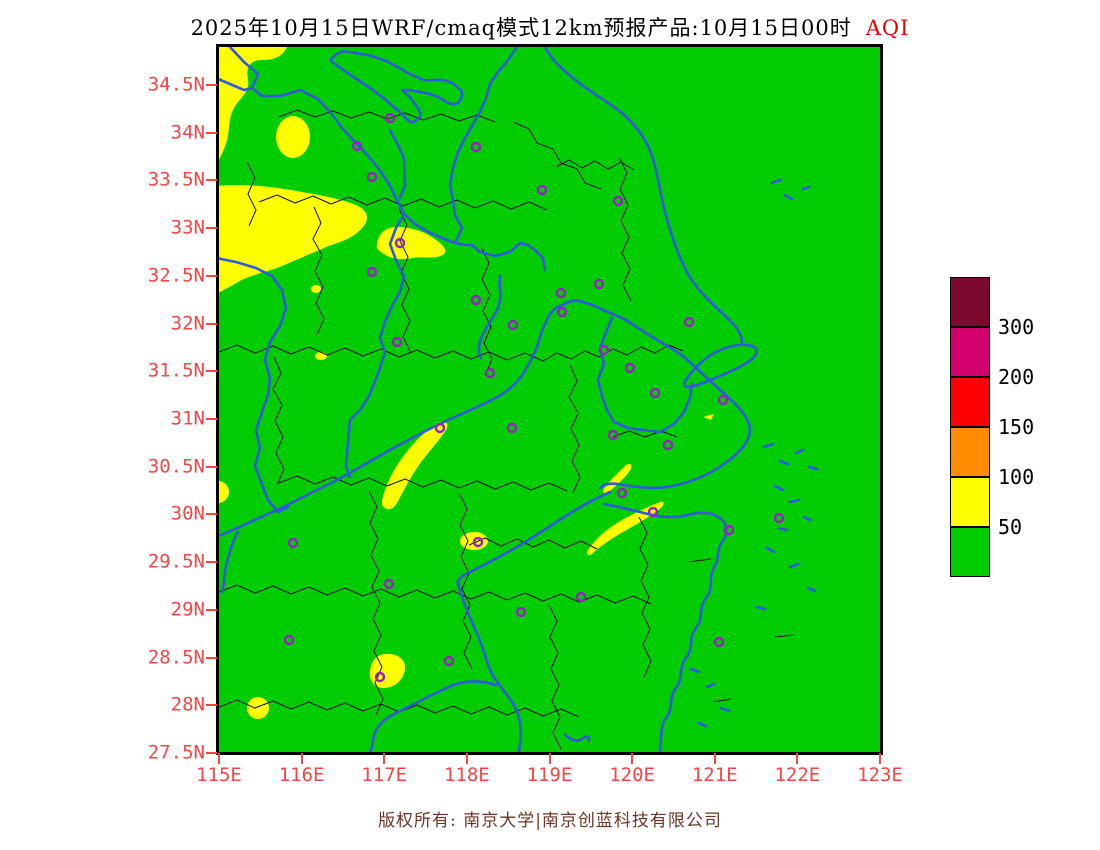  I want to click on lat-tick-label: 33.5N, so click(176, 179).